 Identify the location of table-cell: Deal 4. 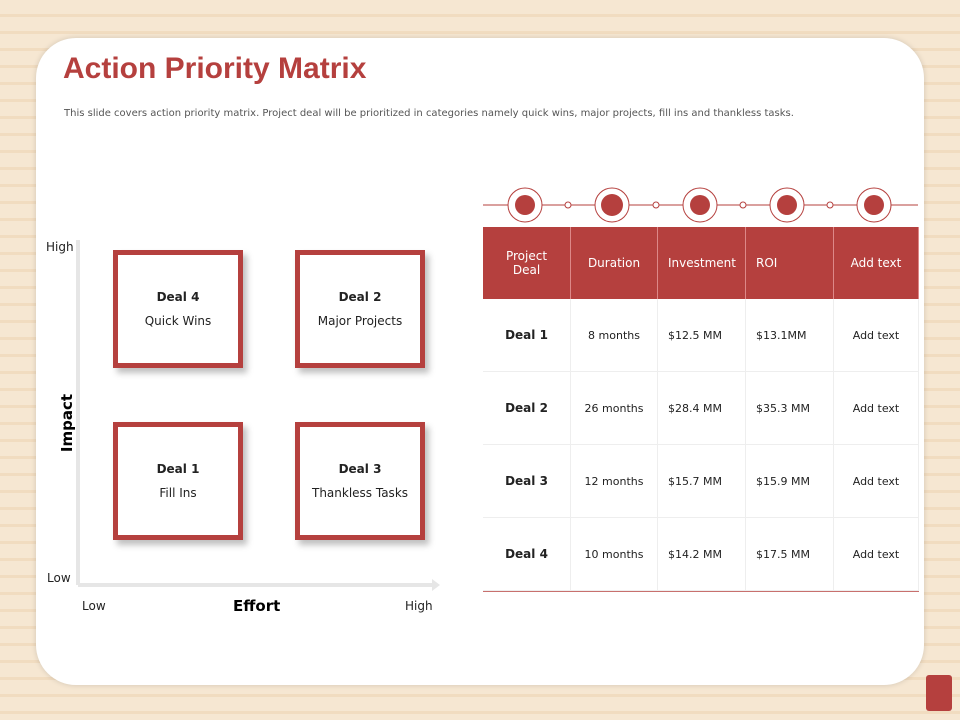
(527, 554).